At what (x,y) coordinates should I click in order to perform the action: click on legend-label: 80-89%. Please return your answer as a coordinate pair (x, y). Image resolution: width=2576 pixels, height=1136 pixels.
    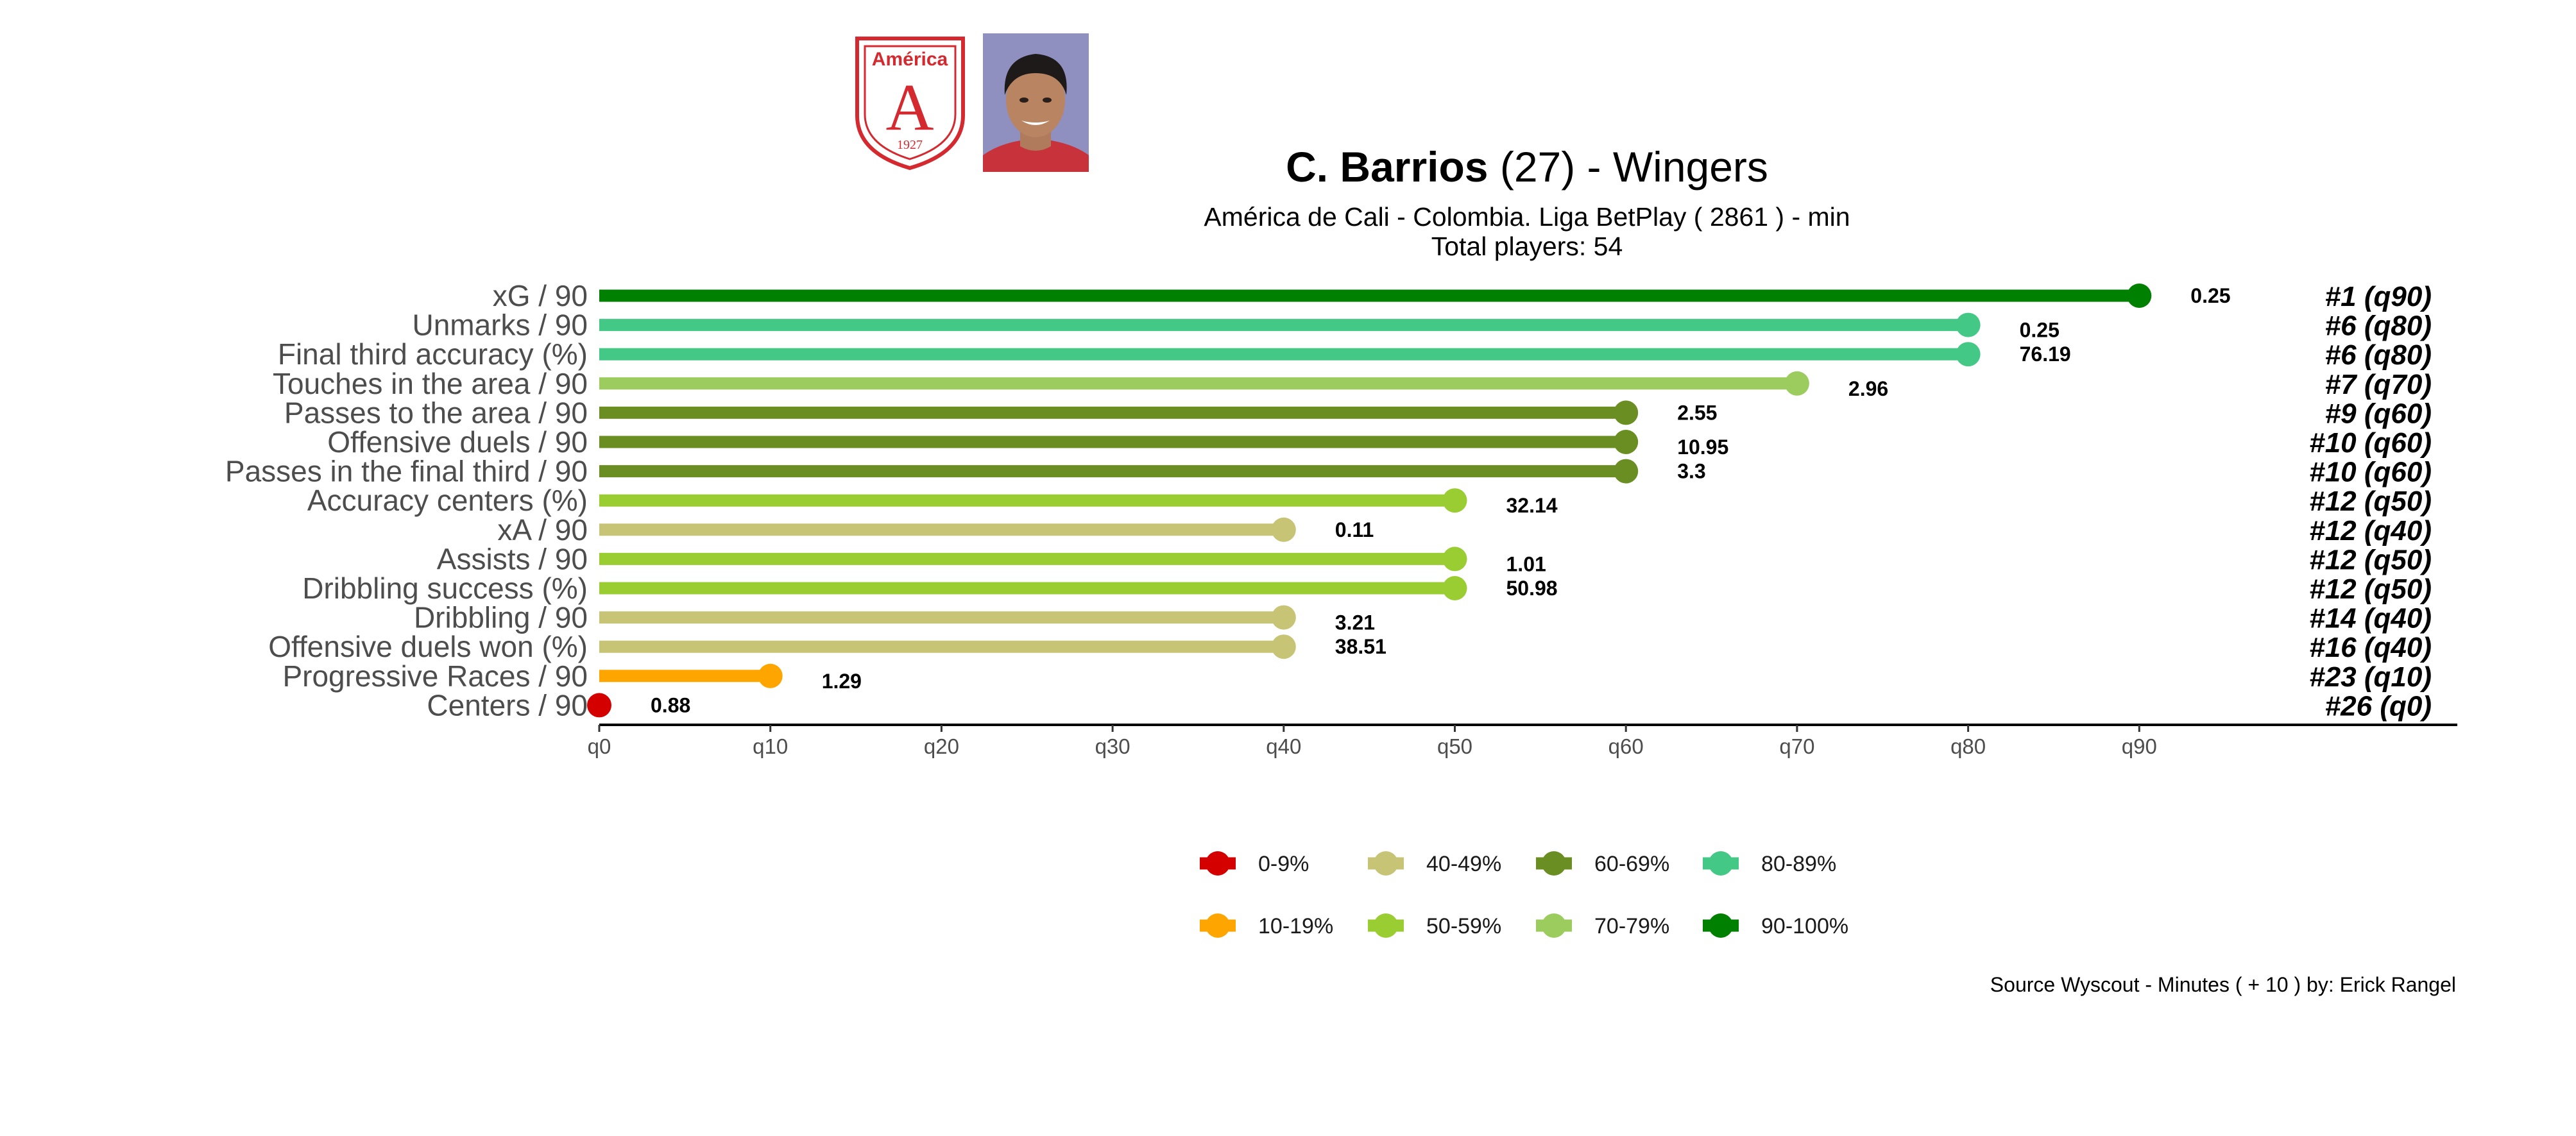
    Looking at the image, I should click on (1798, 864).